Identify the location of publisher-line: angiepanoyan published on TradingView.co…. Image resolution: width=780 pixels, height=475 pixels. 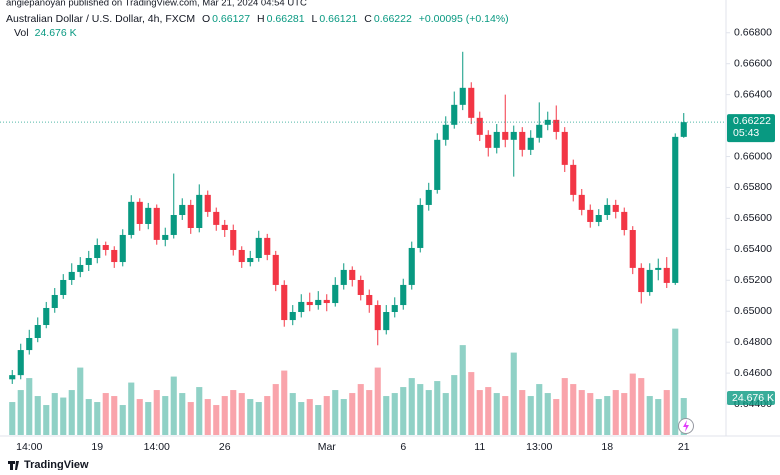
(156, 4).